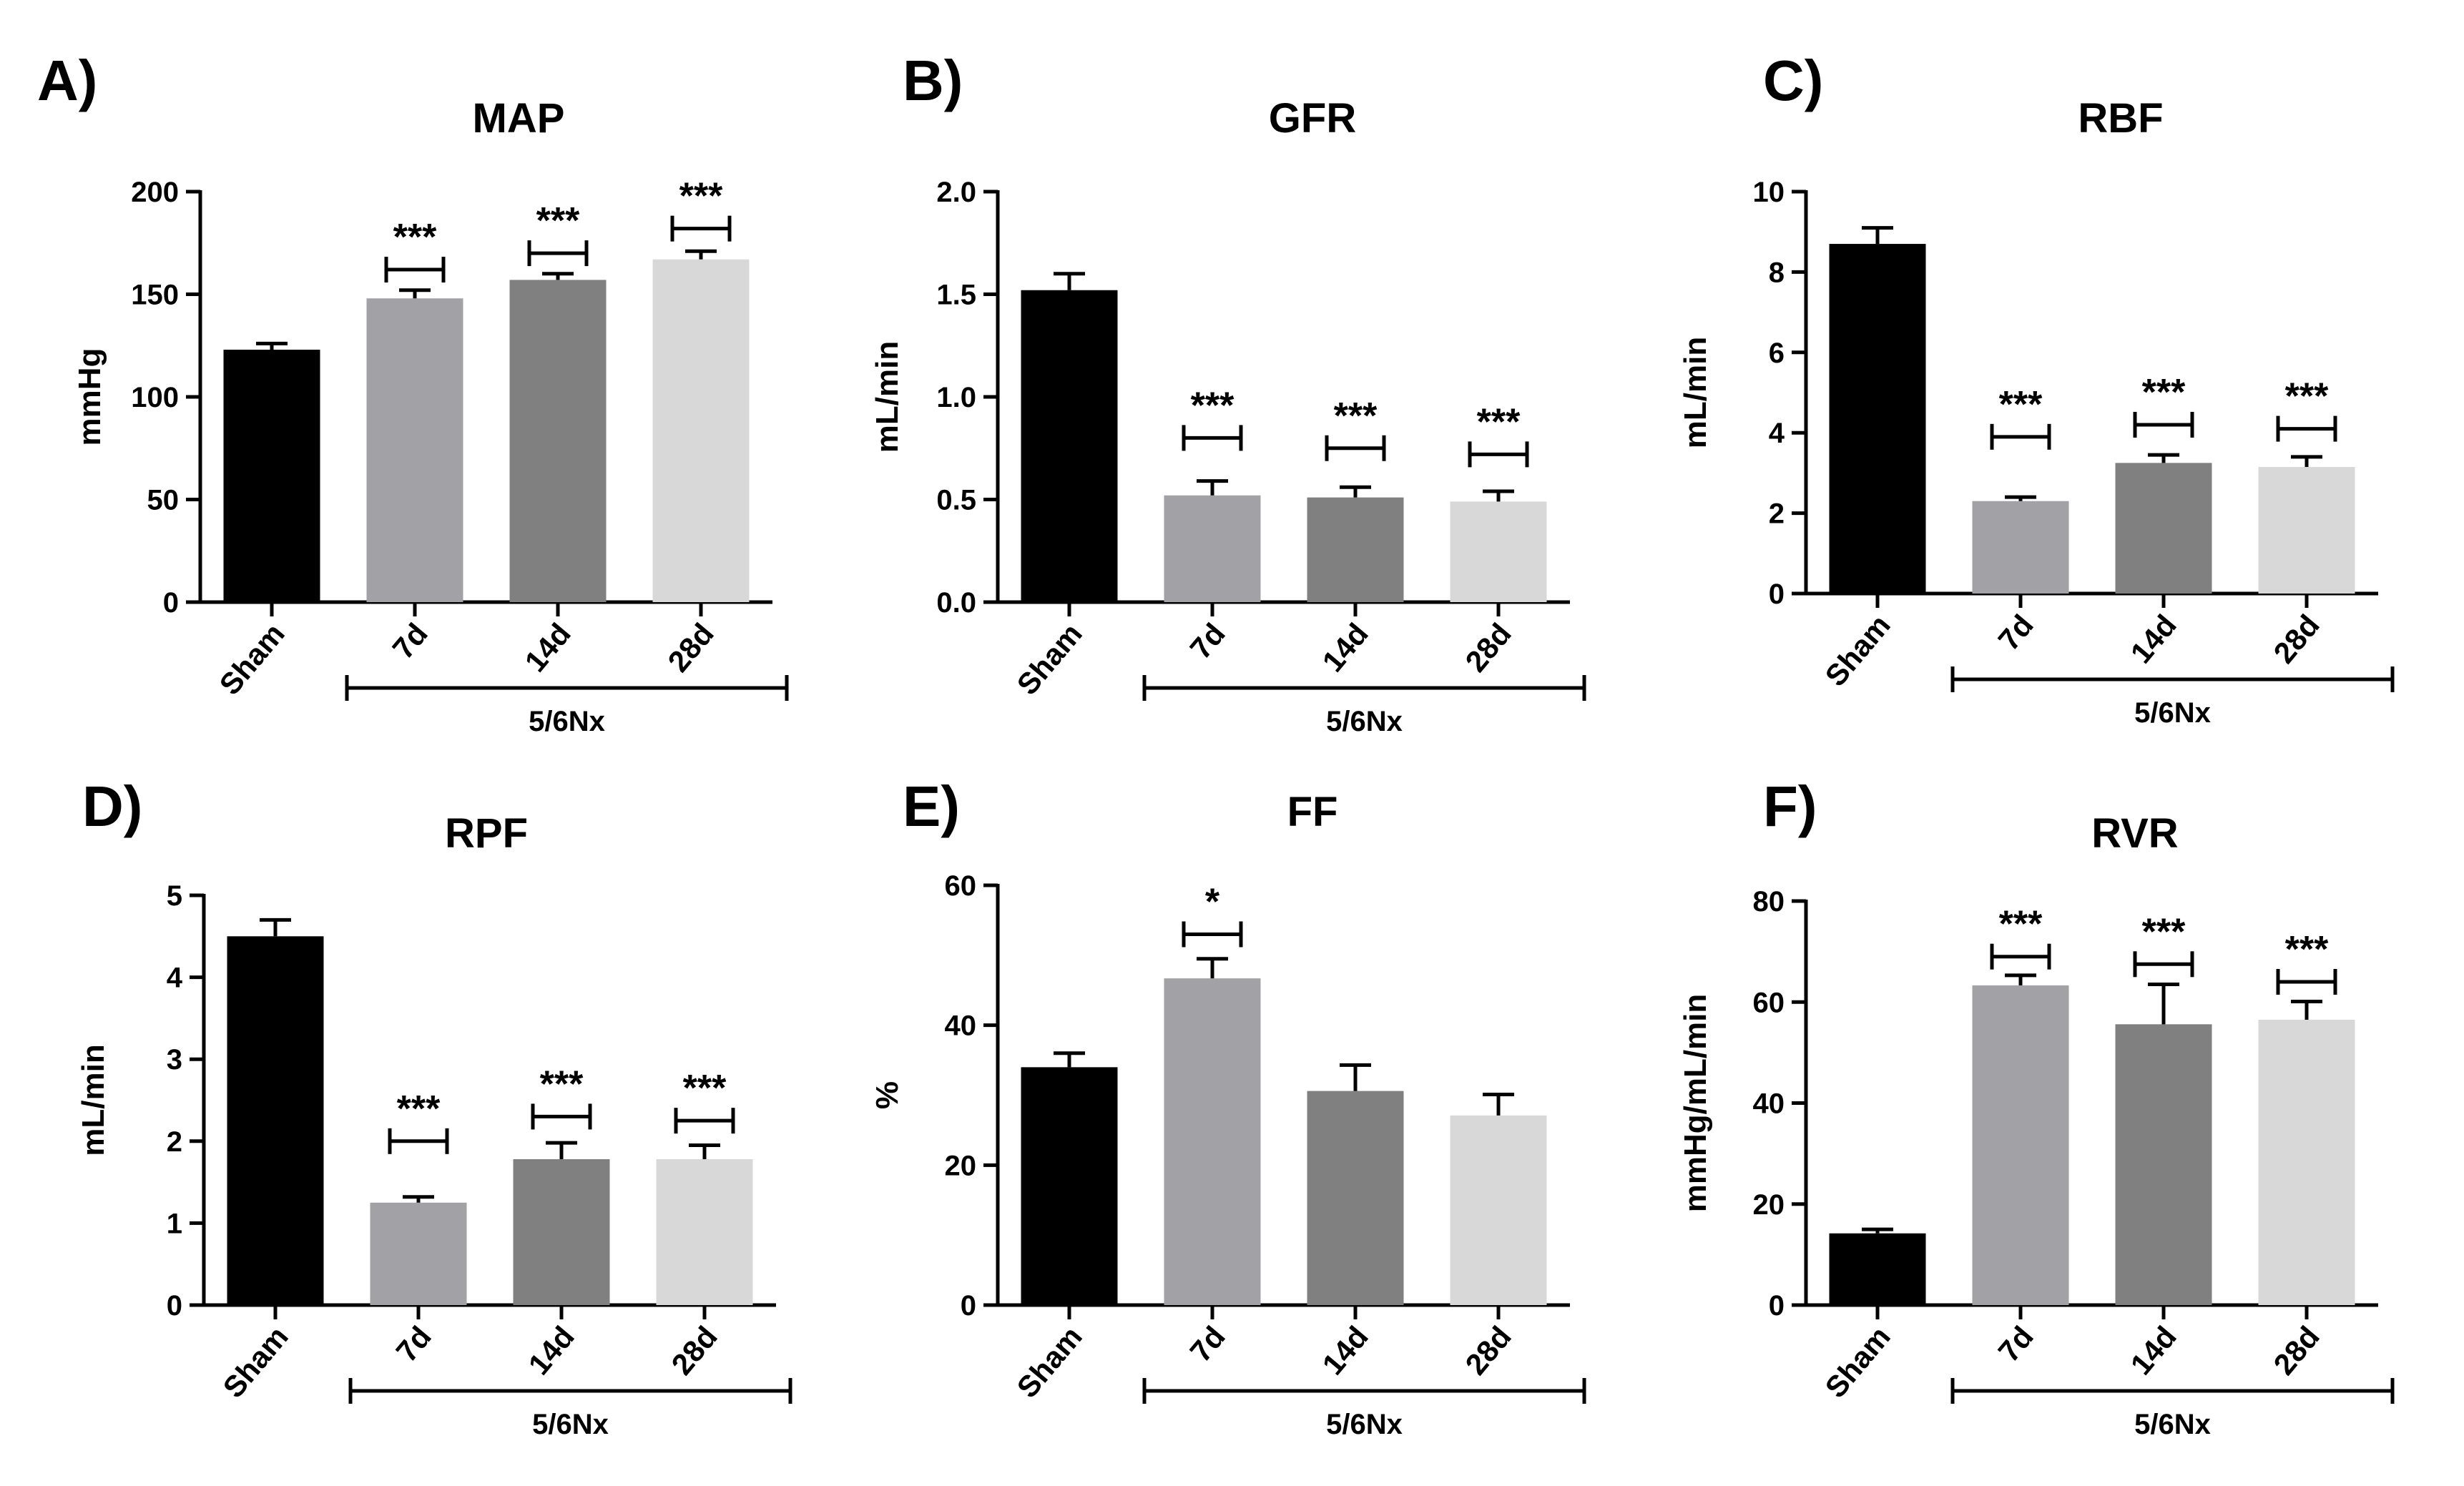 The height and width of the screenshot is (1486, 2464). I want to click on panel-letter: C), so click(1793, 80).